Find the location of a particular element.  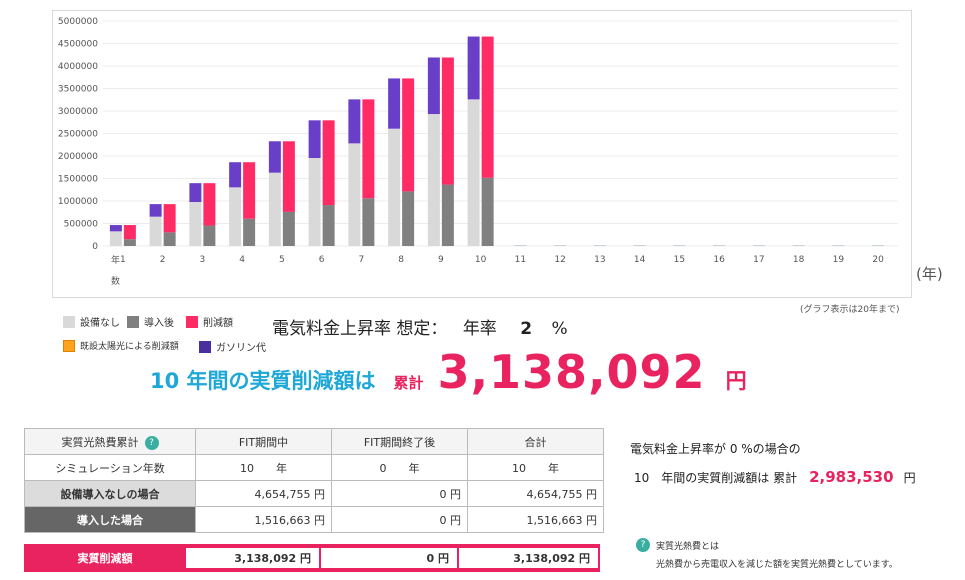

y-tick-label: 1000000 is located at coordinates (78, 202).